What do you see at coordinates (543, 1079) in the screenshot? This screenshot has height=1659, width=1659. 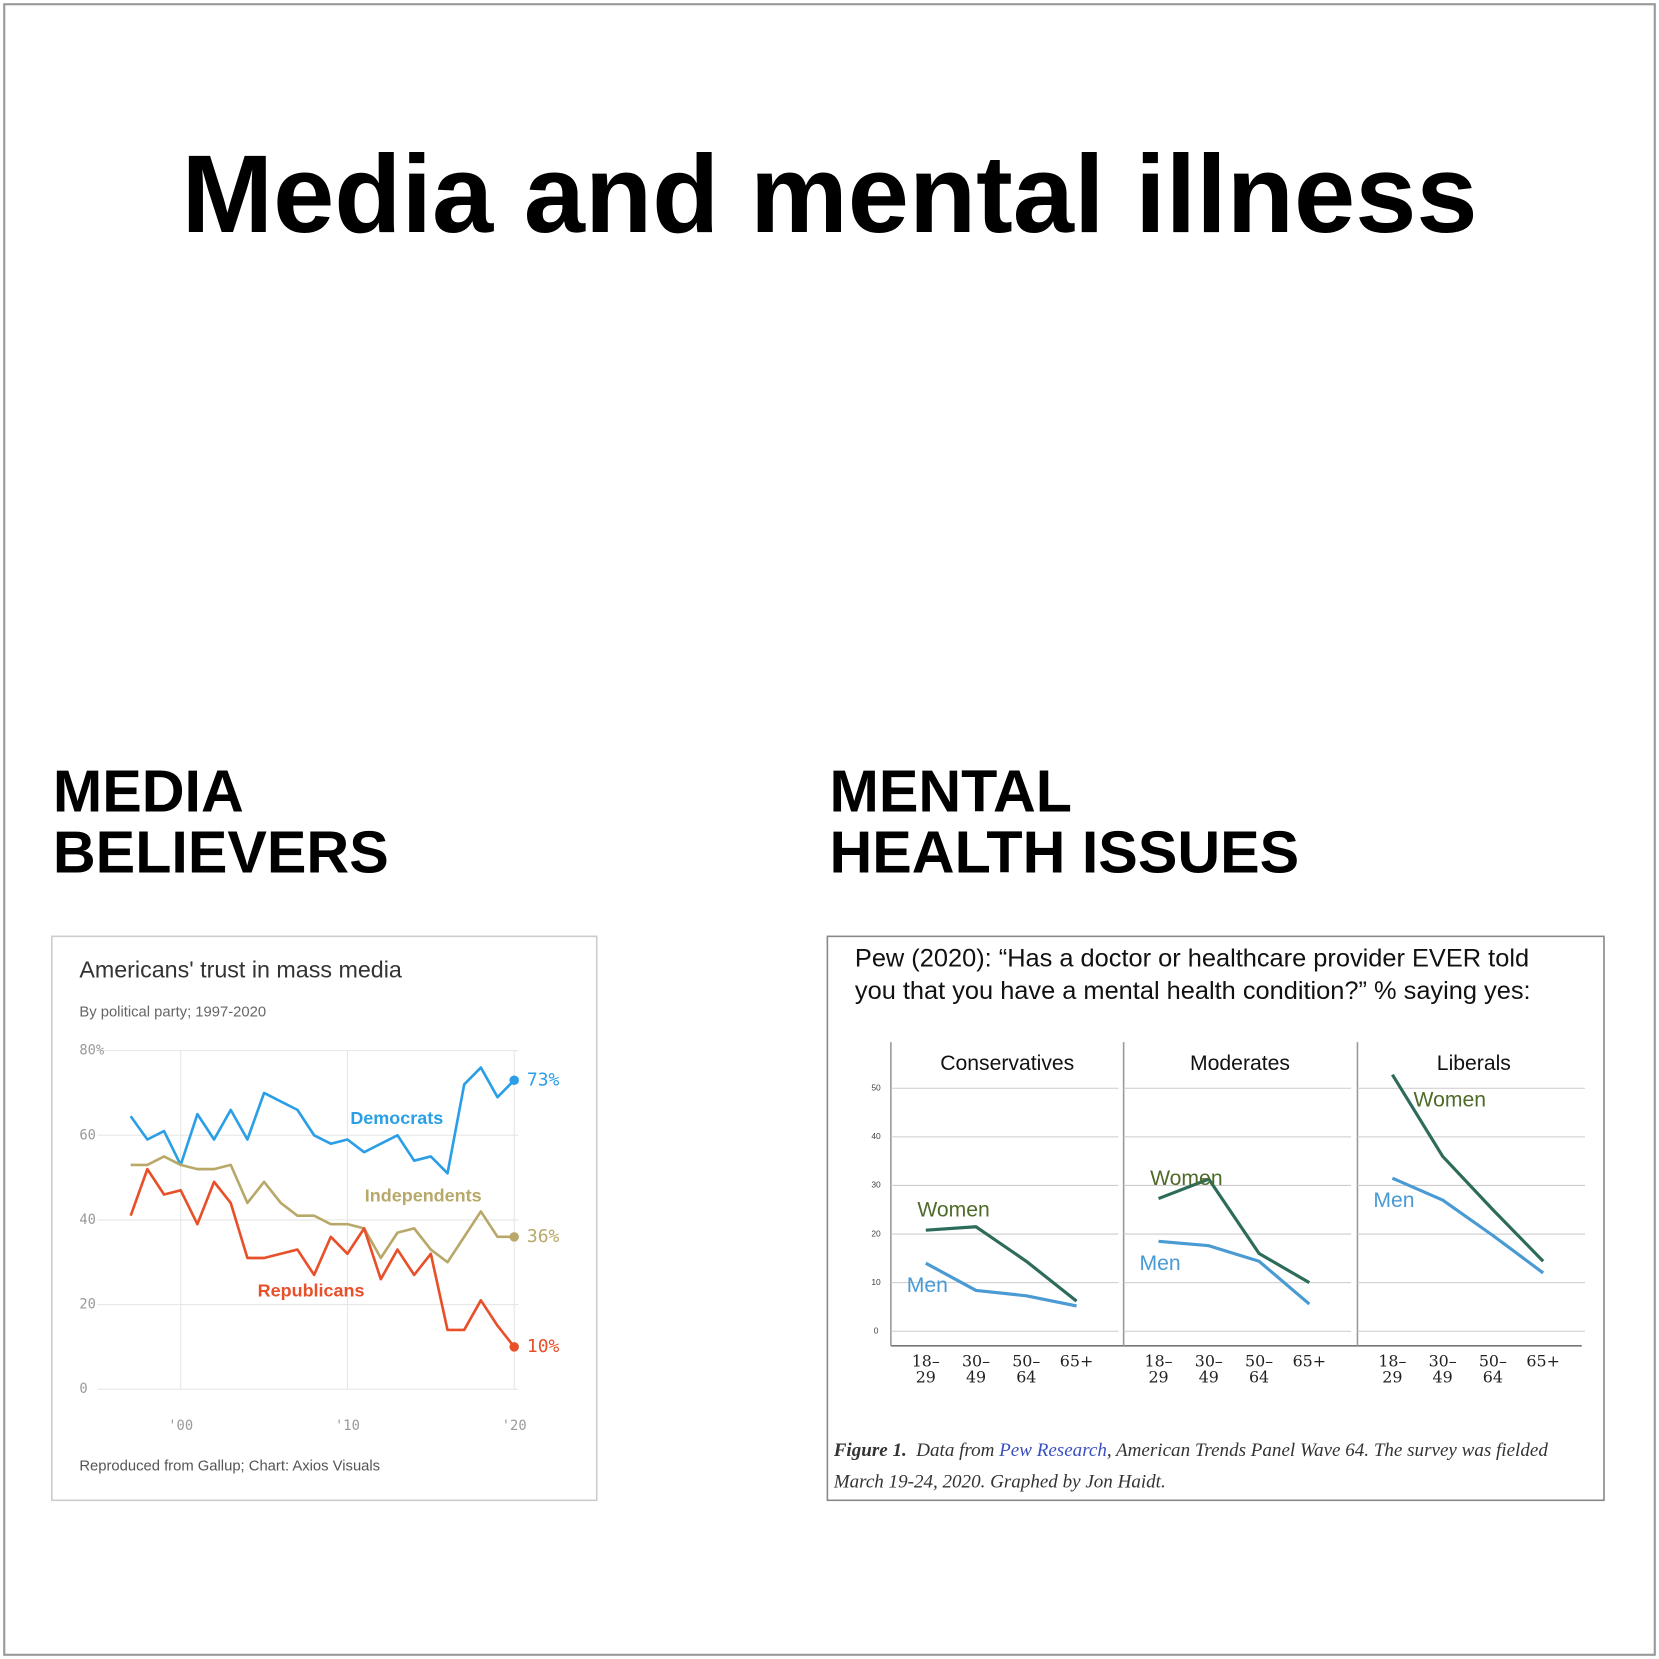 I see `value-label: 73%` at bounding box center [543, 1079].